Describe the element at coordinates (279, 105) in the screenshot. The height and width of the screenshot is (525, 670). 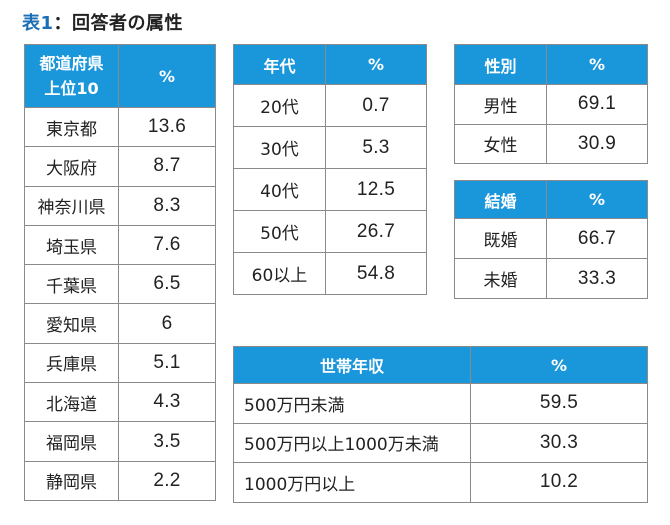
I see `row-label: 20代` at that location.